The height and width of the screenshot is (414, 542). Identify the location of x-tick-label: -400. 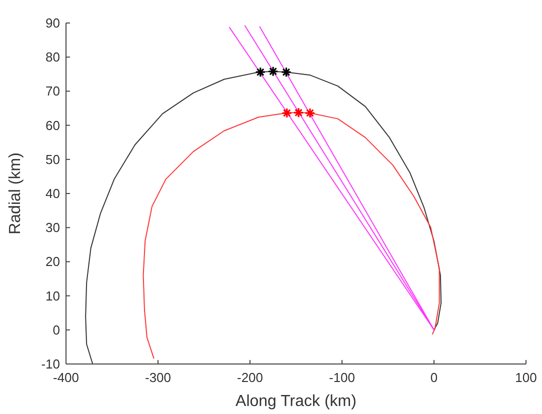
(66, 377).